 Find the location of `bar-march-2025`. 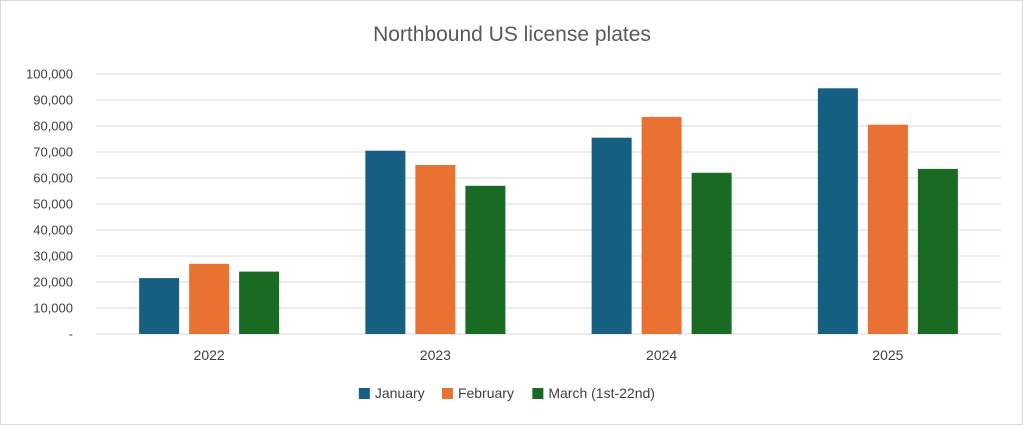

bar-march-2025 is located at coordinates (937, 251).